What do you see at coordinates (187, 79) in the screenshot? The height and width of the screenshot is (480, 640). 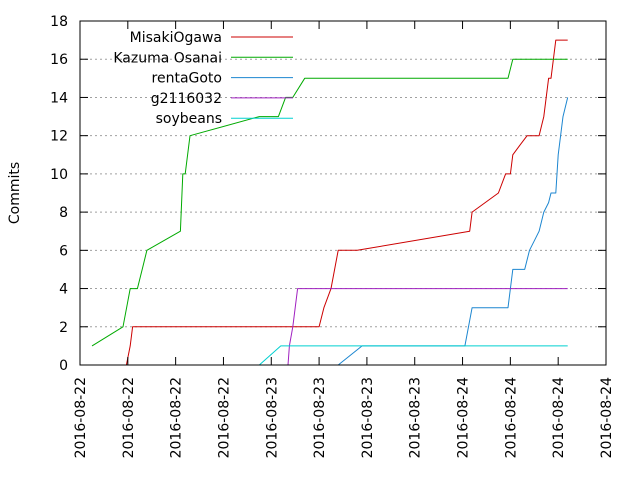 I see `legend-label: rentaGoto` at bounding box center [187, 79].